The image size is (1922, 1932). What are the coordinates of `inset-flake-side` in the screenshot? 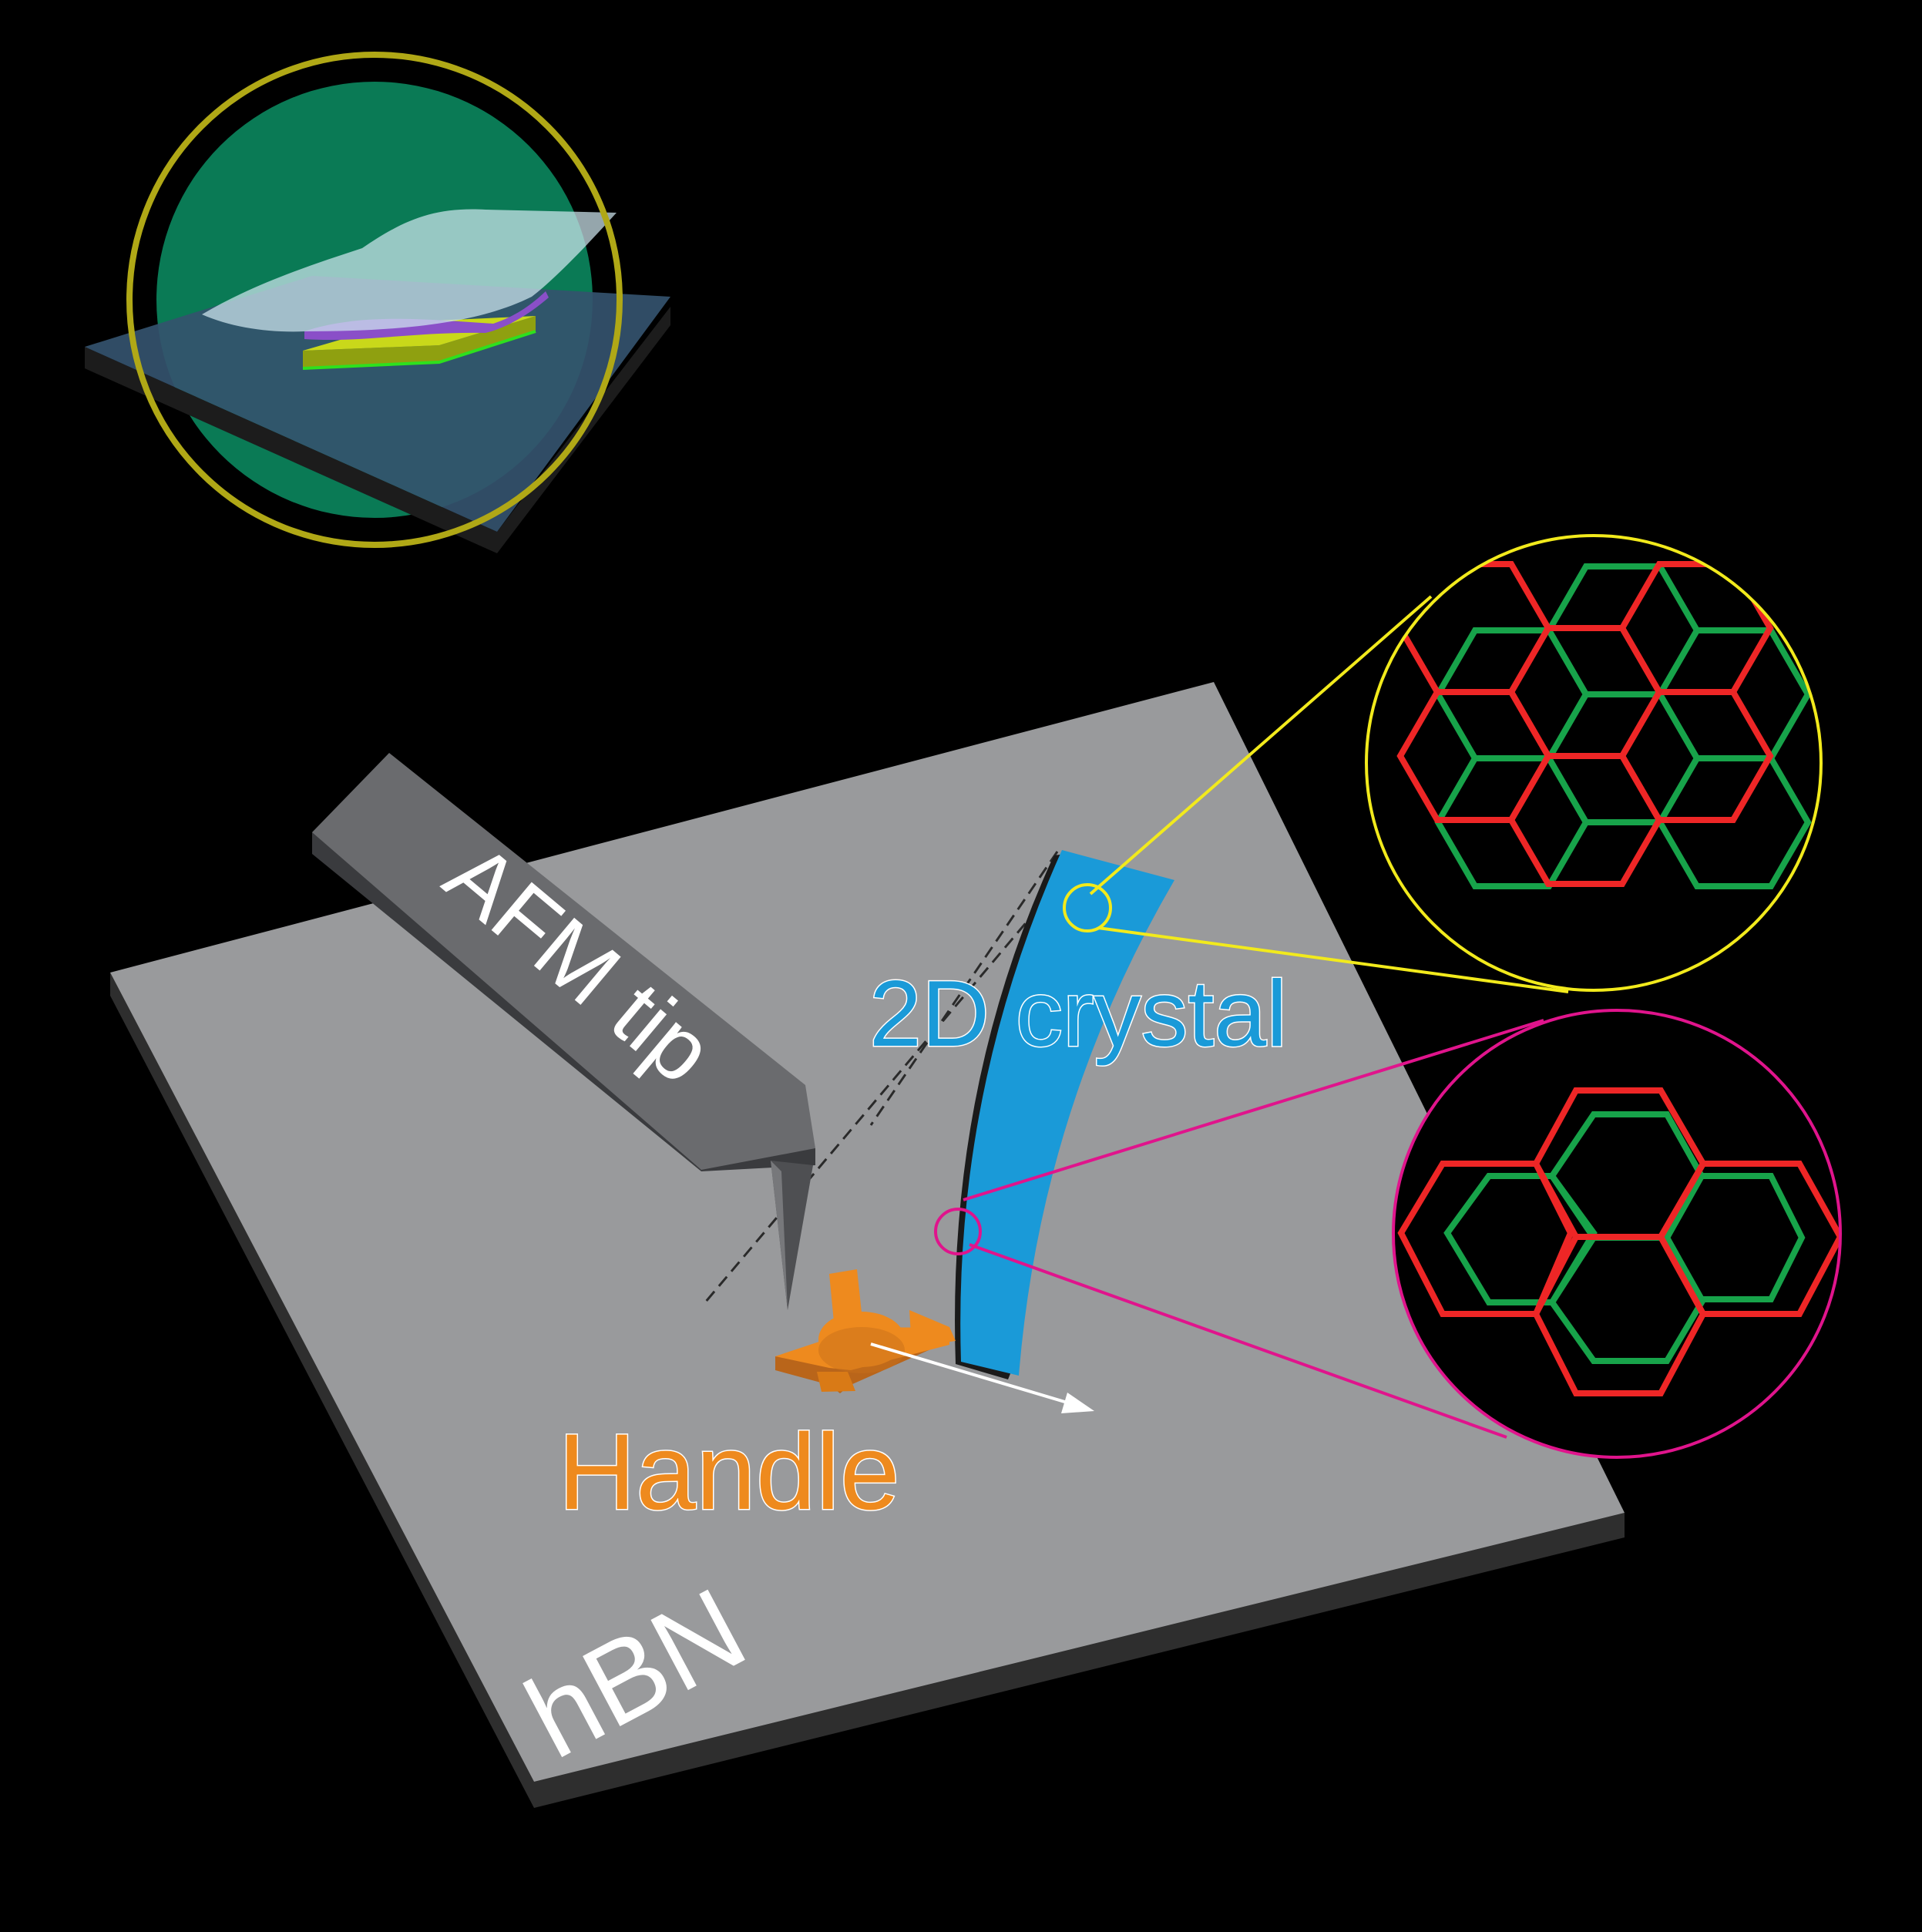 It's located at (419, 342).